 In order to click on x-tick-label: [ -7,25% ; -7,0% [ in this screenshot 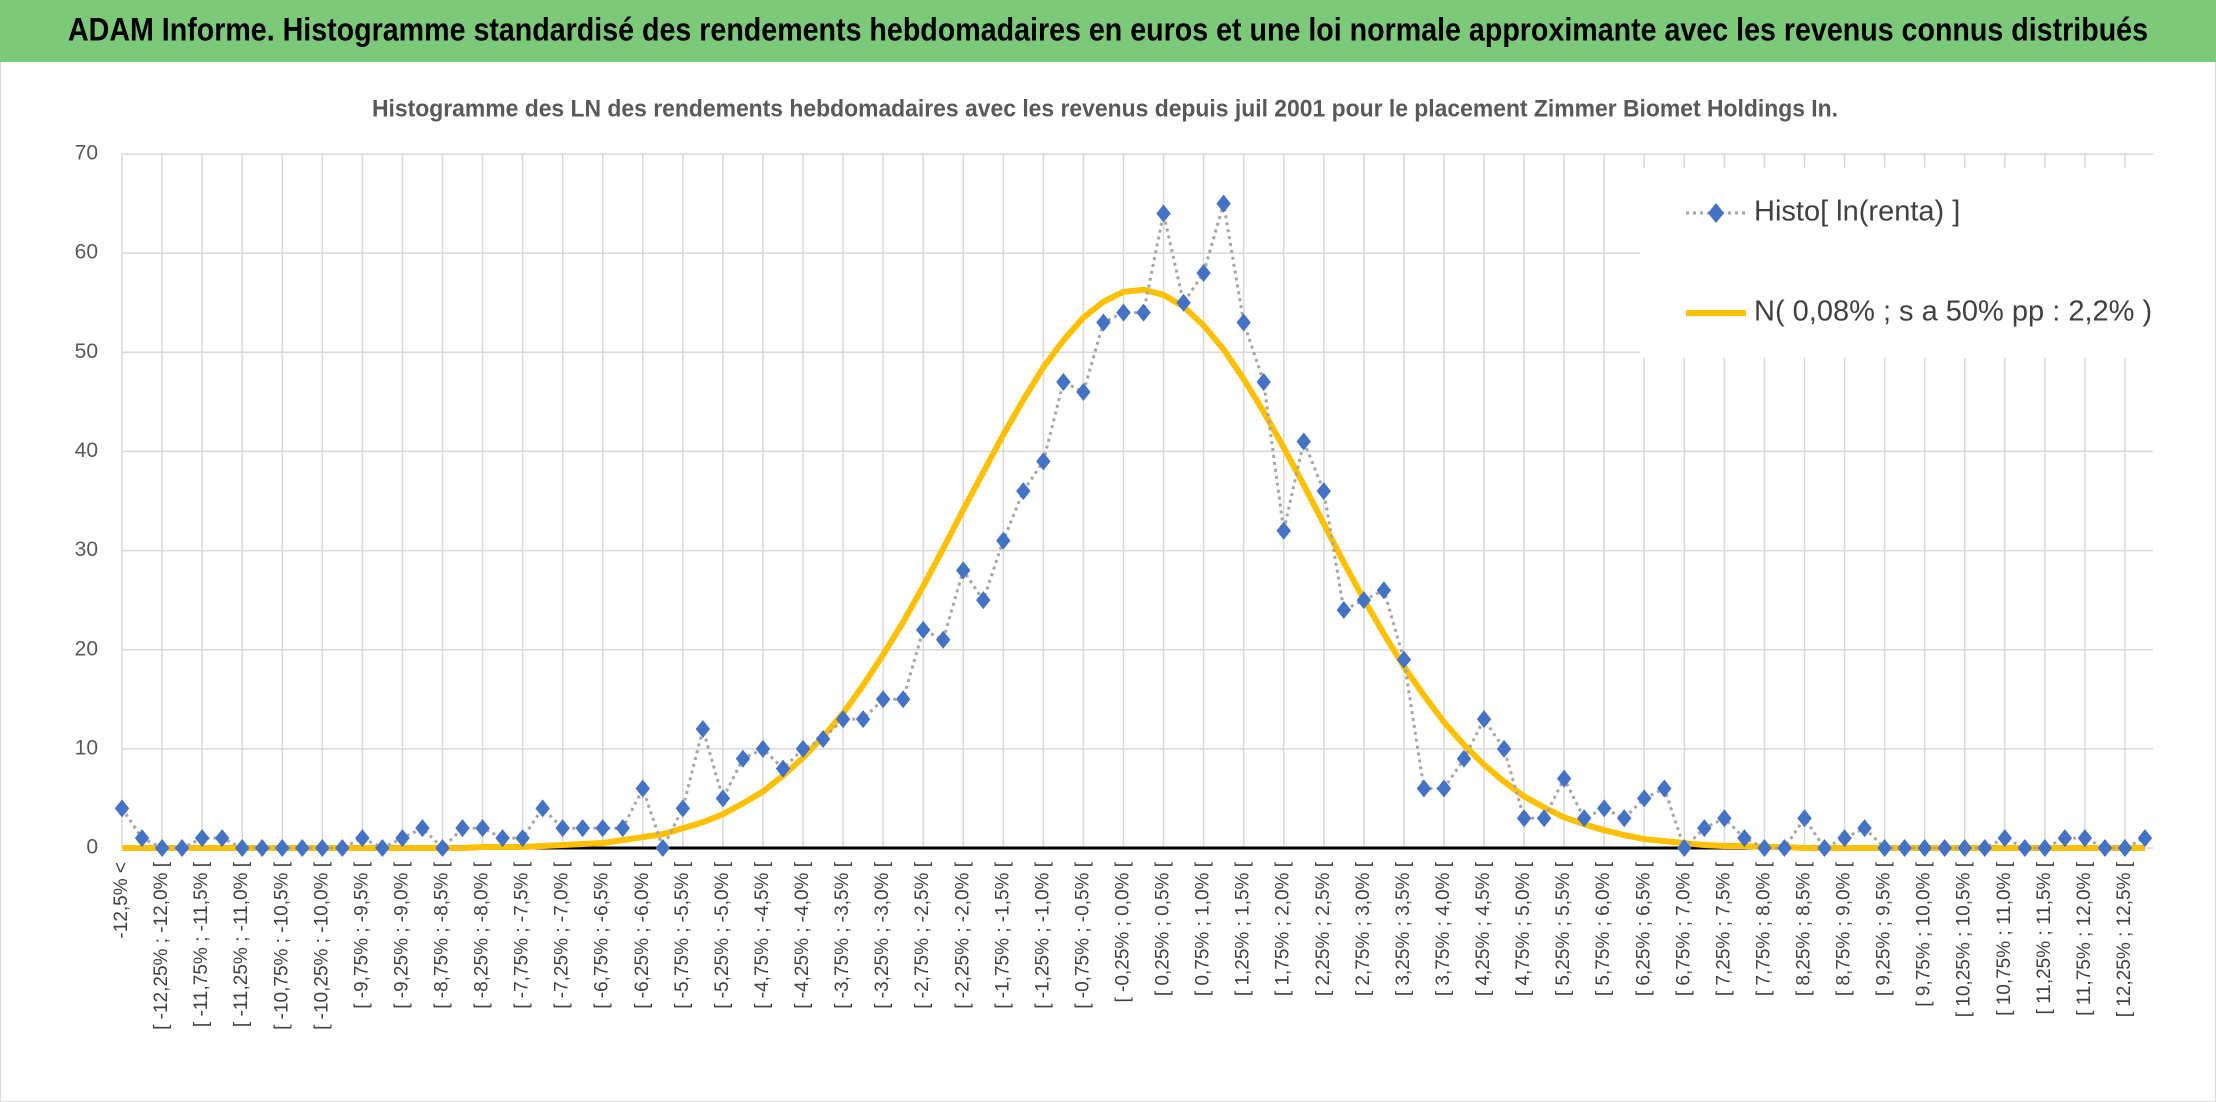, I will do `click(562, 935)`.